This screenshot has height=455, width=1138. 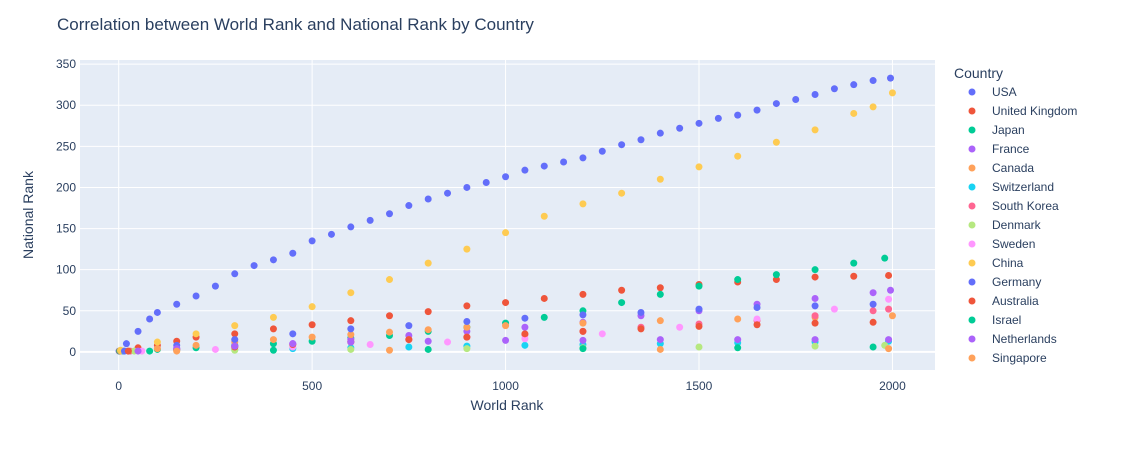 What do you see at coordinates (1008, 130) in the screenshot?
I see `legend-label: Japan` at bounding box center [1008, 130].